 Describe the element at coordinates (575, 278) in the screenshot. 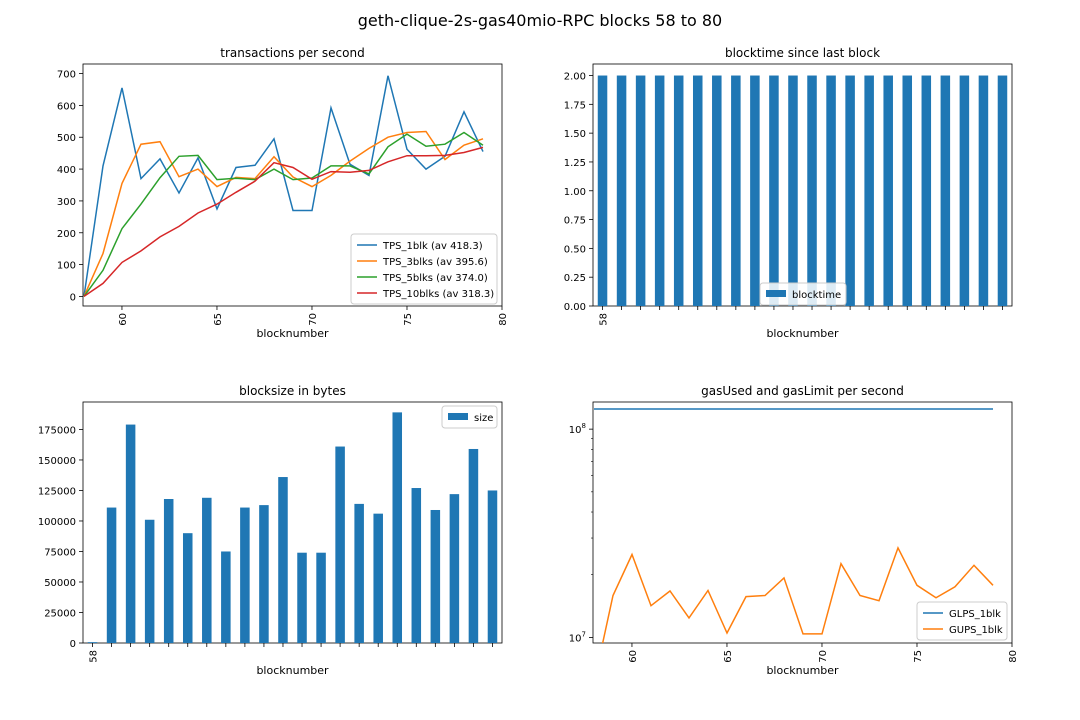

I see `y-tick-label: 0.25` at that location.